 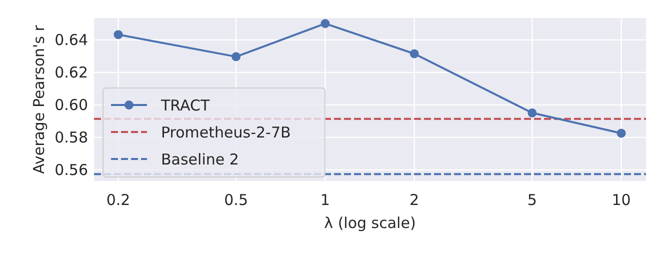 I want to click on x-tick-label: 5, so click(x=532, y=200).